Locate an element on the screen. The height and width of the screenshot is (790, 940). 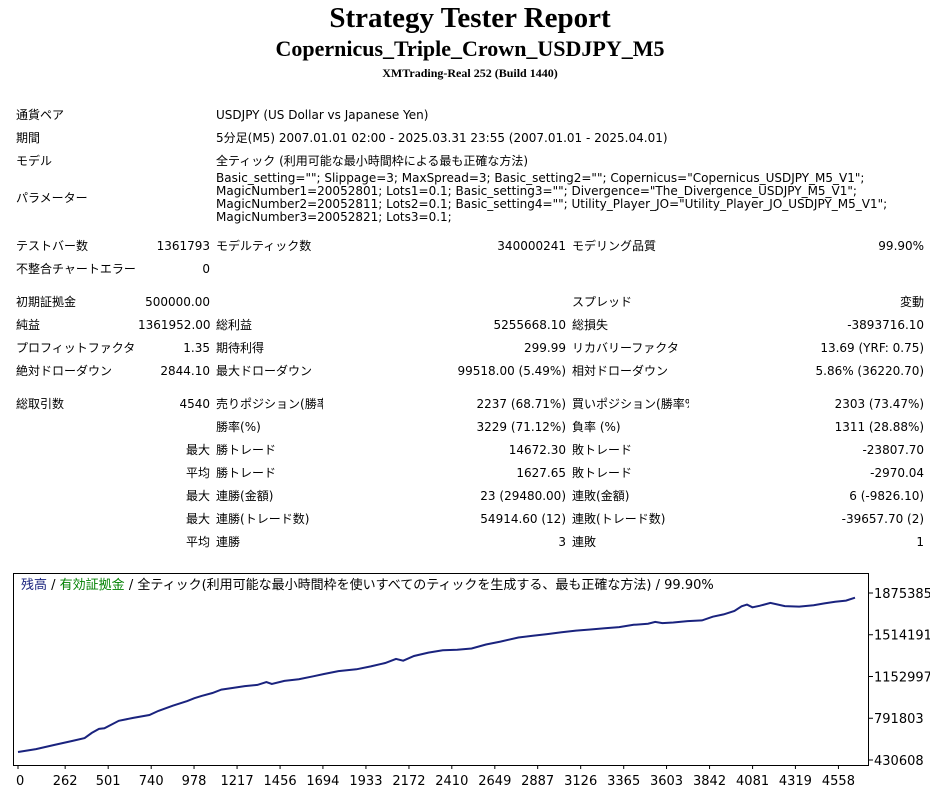
largest-word: 最大 is located at coordinates (198, 519).